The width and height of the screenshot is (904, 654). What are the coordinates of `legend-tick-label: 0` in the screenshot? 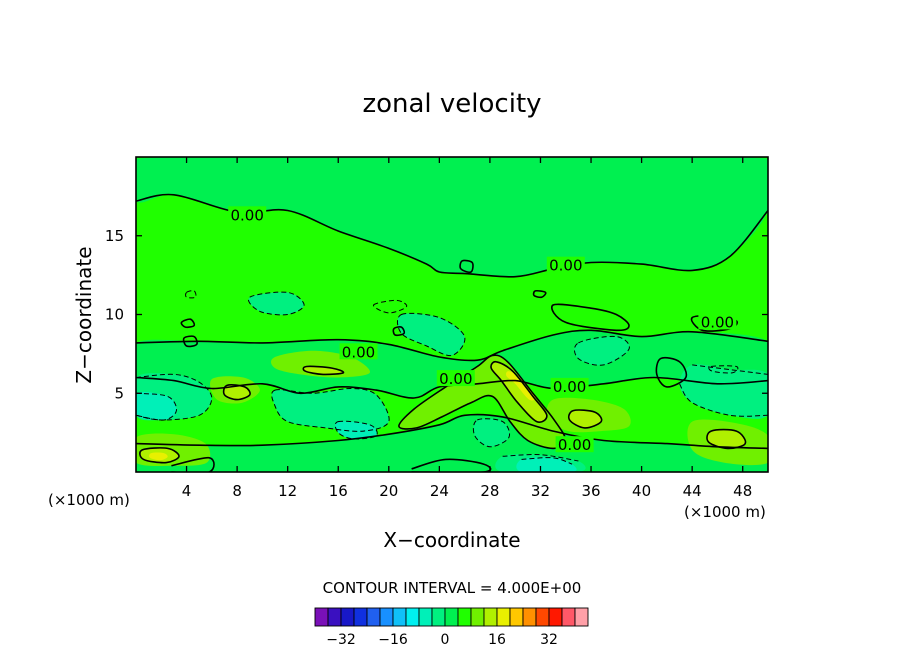 It's located at (445, 640).